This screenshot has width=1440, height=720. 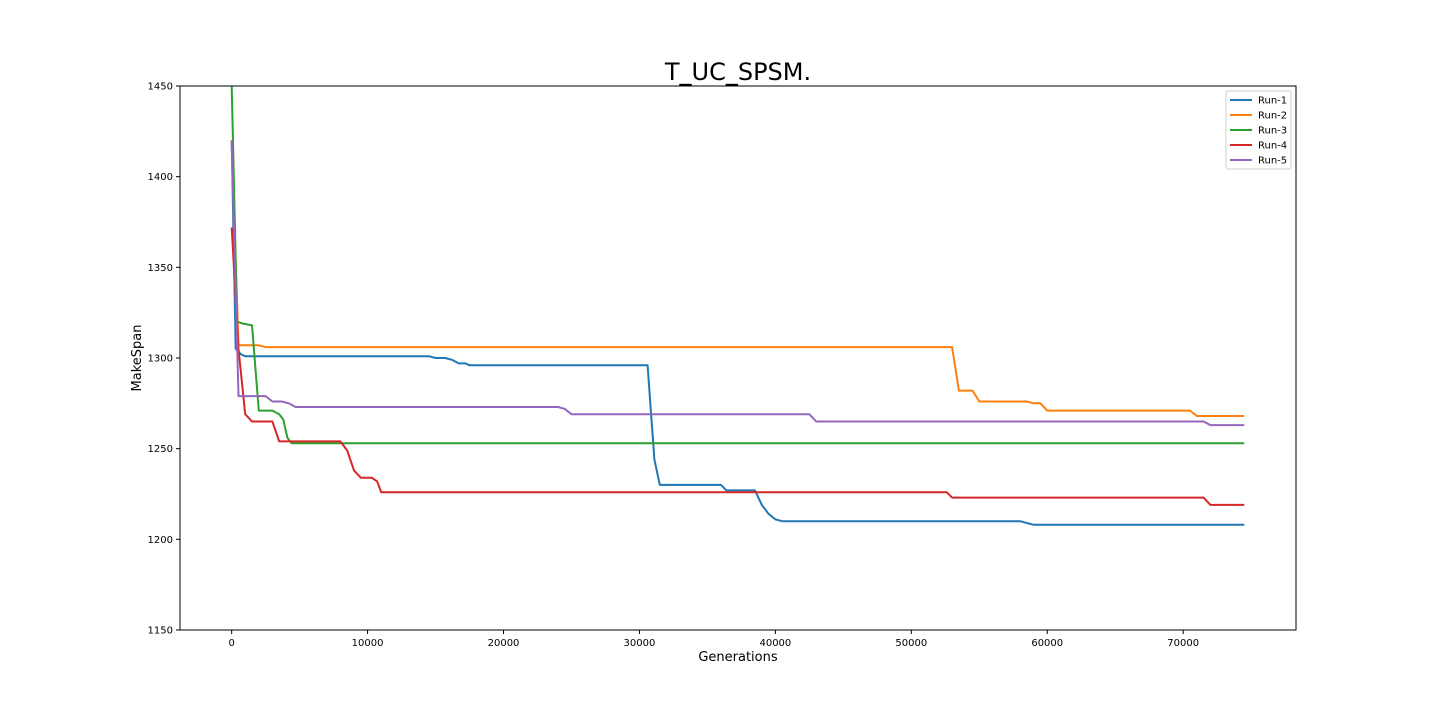 I want to click on y-tick-label: 1300, so click(x=160, y=359).